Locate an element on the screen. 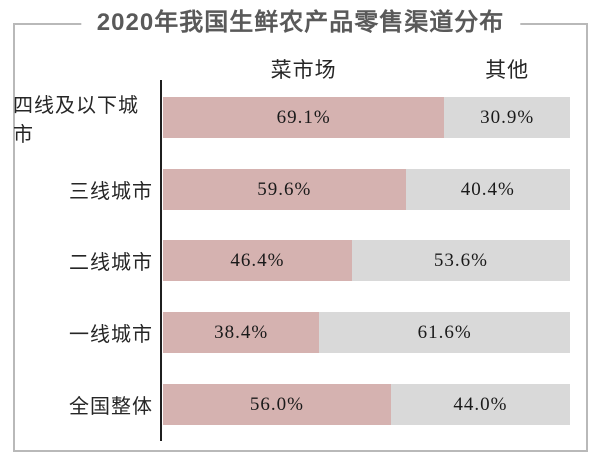  bar-segment-qita: 30.9% is located at coordinates (507, 117).